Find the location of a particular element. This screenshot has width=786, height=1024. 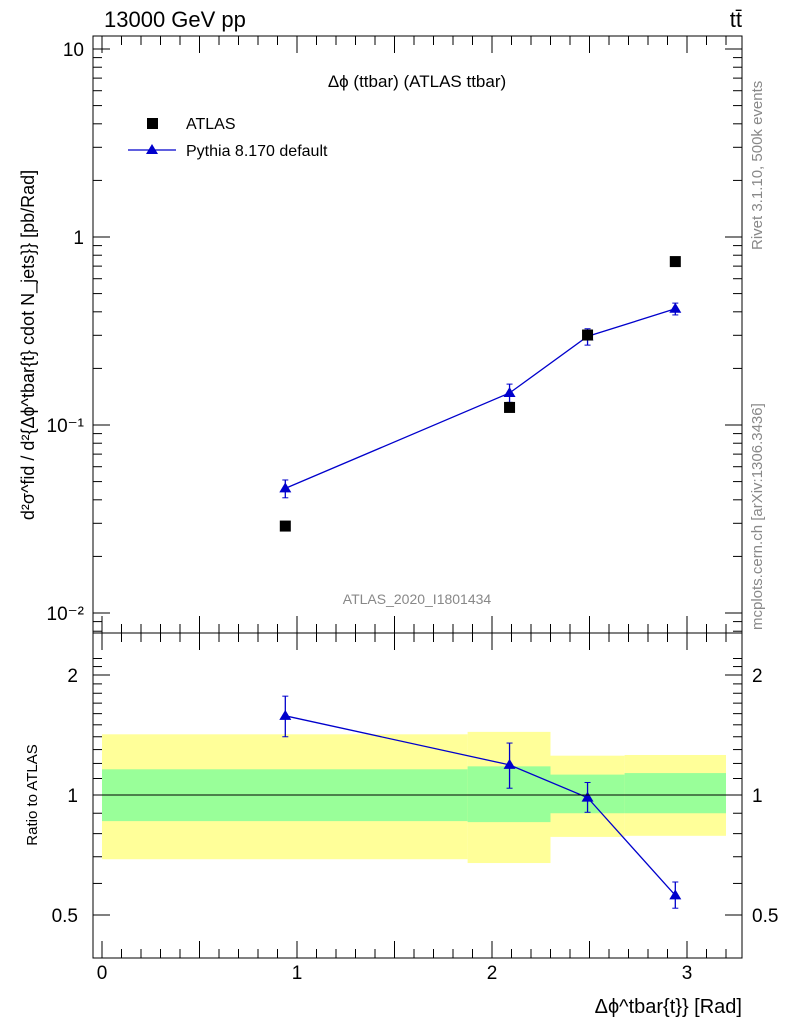

ratio-y-tick-label-left: 0.5 is located at coordinates (65, 916).